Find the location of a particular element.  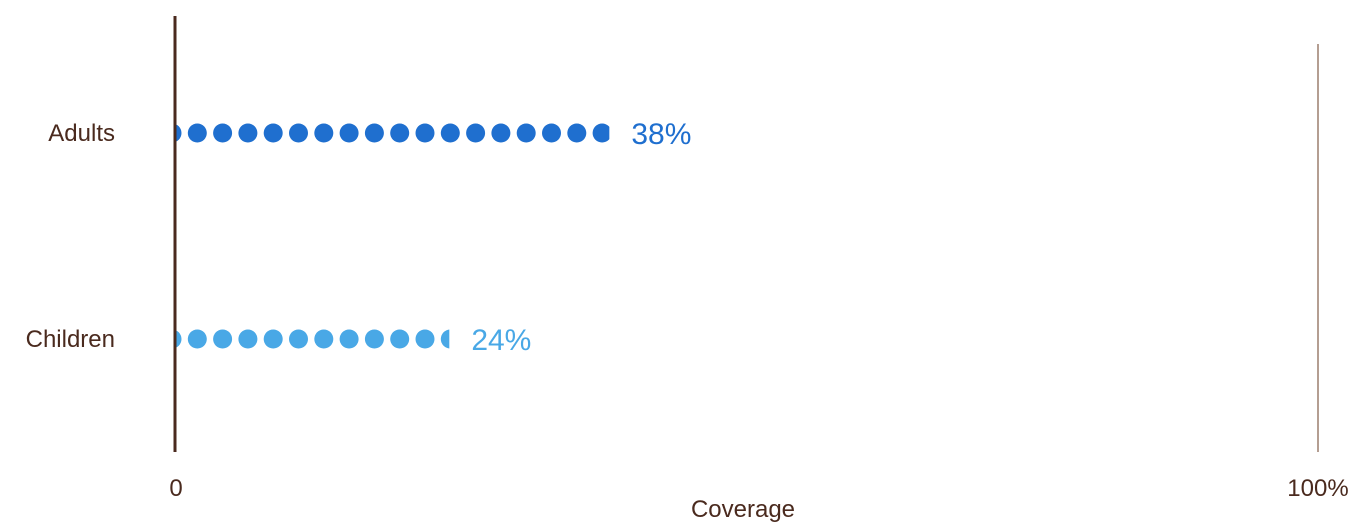

x-axis-title: Coverage is located at coordinates (743, 509).